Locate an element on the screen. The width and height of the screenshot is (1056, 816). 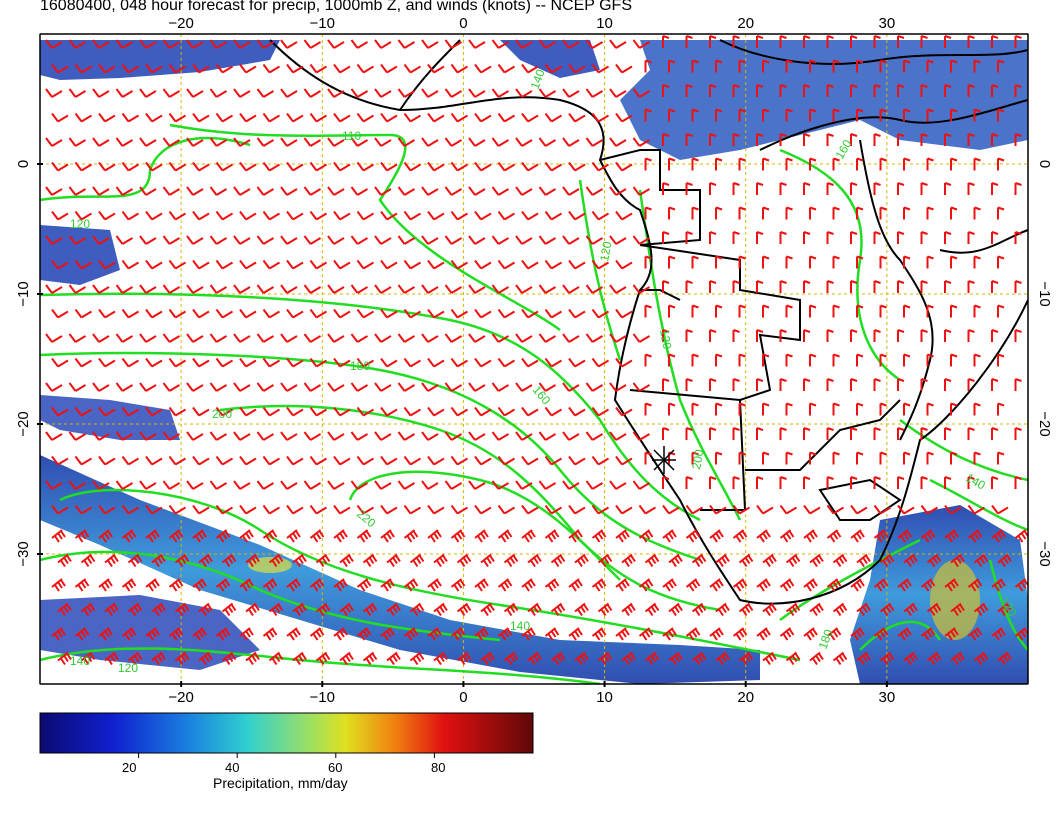
x-tick-label-bottom: 0 is located at coordinates (463, 697).